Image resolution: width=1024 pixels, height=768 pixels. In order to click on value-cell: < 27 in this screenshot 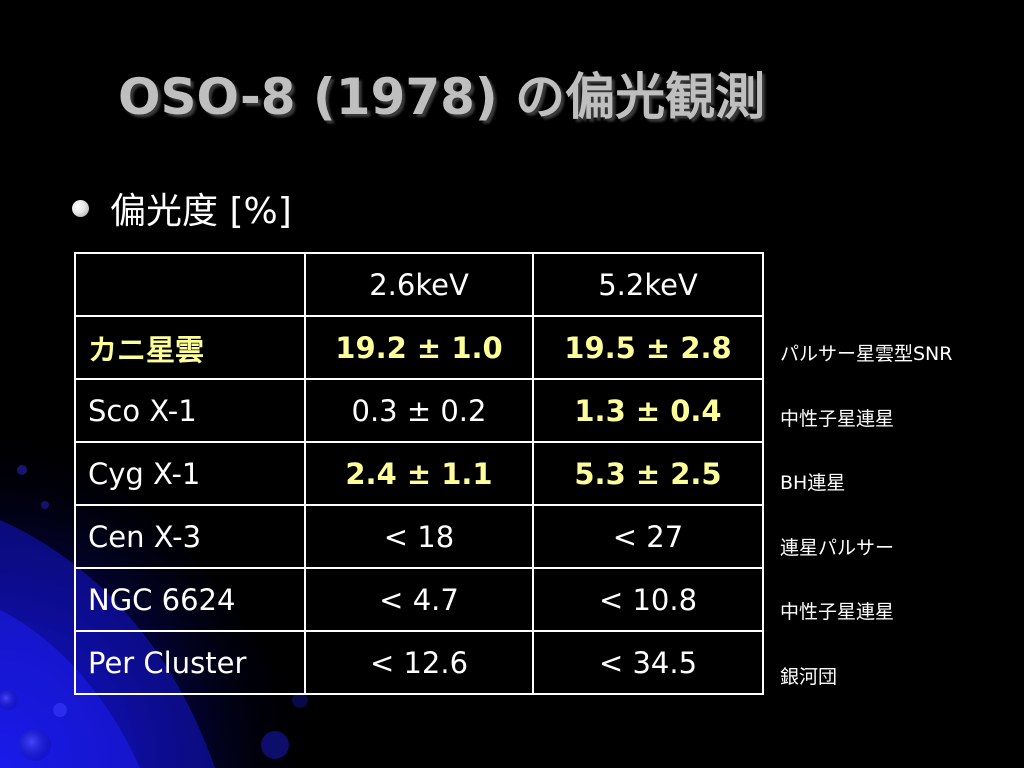, I will do `click(648, 536)`.